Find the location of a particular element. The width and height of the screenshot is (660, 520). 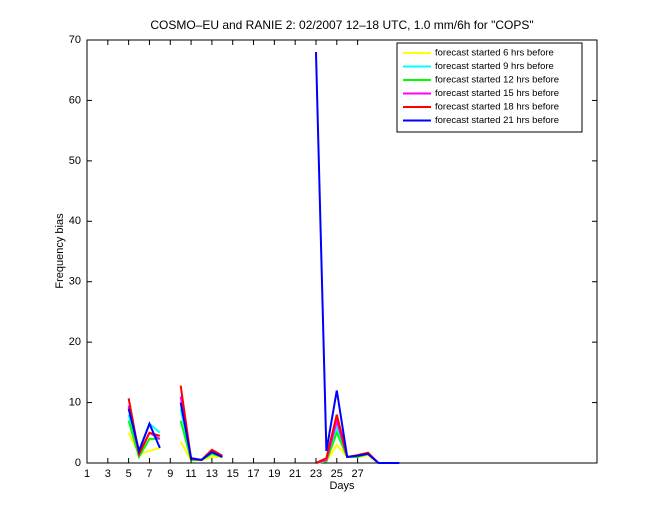

legend-box is located at coordinates (489, 87).